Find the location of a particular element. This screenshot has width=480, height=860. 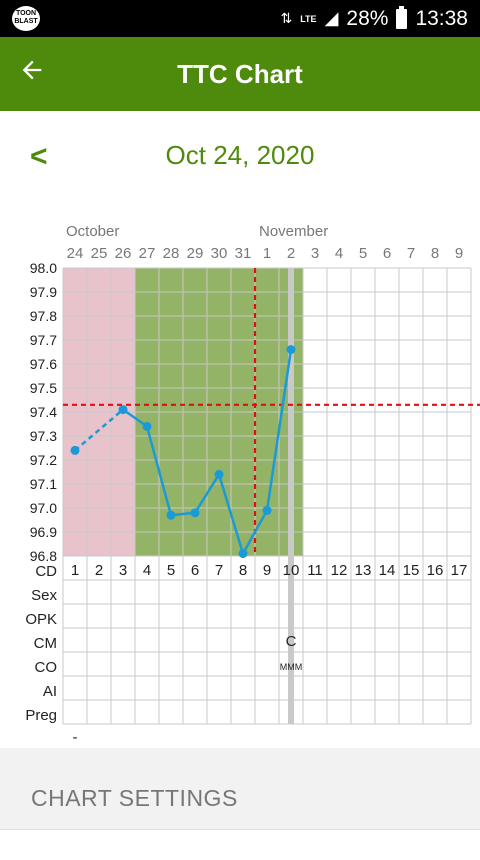

co-entry: MMM is located at coordinates (291, 667).